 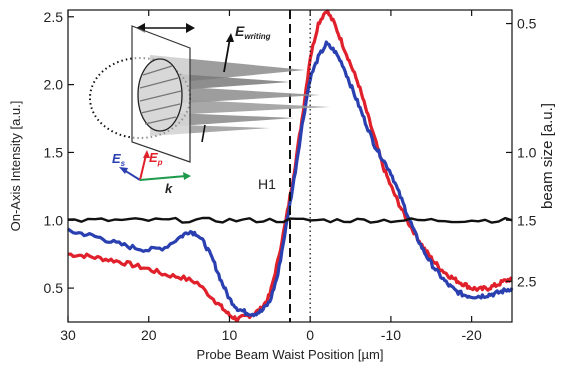 I want to click on polarization-axes: Es Ep k, so click(x=151, y=173).